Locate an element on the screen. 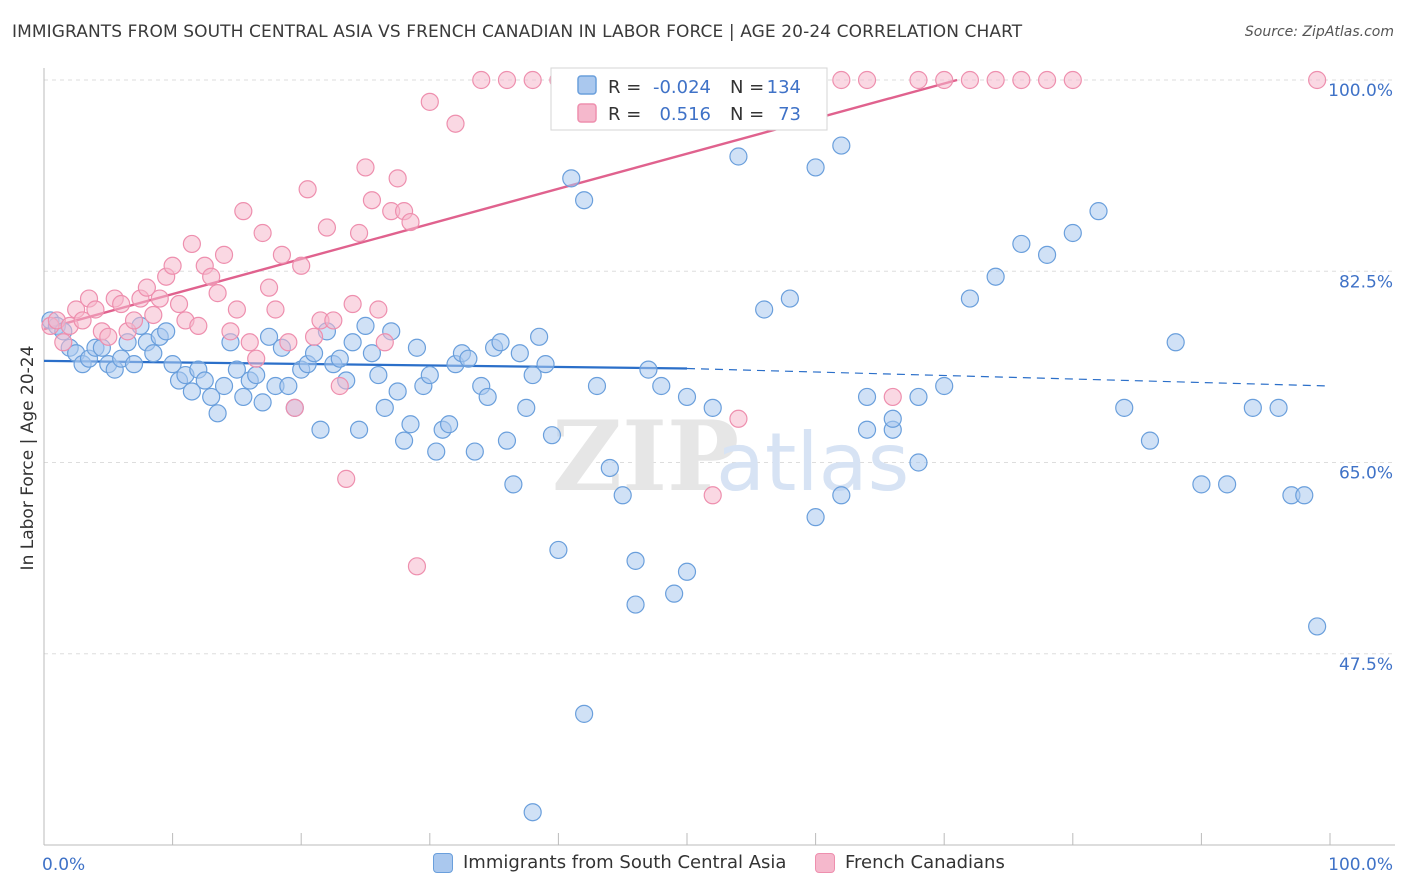  legend-label-french-canadians: French Canadians is located at coordinates (925, 862).